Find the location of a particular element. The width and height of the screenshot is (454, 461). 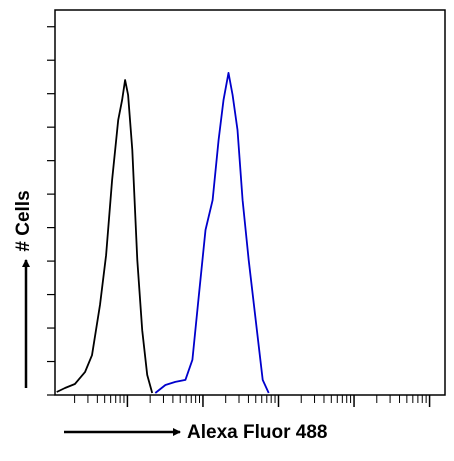

y-axis-label: # Cells is located at coordinates (23, 220).